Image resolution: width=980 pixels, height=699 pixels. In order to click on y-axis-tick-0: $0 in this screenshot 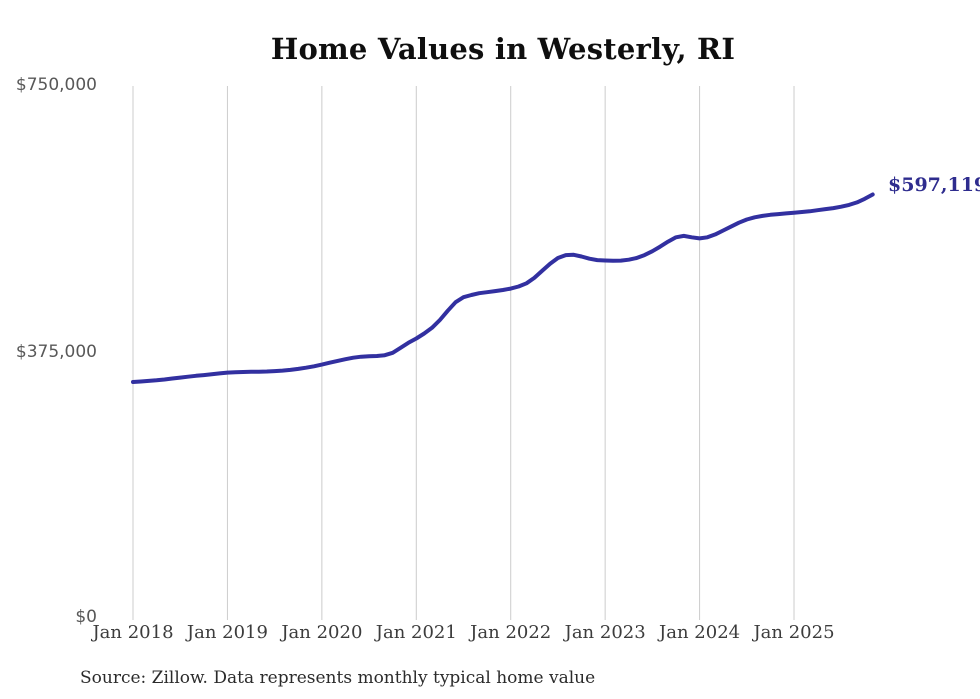, I will do `click(86, 617)`.